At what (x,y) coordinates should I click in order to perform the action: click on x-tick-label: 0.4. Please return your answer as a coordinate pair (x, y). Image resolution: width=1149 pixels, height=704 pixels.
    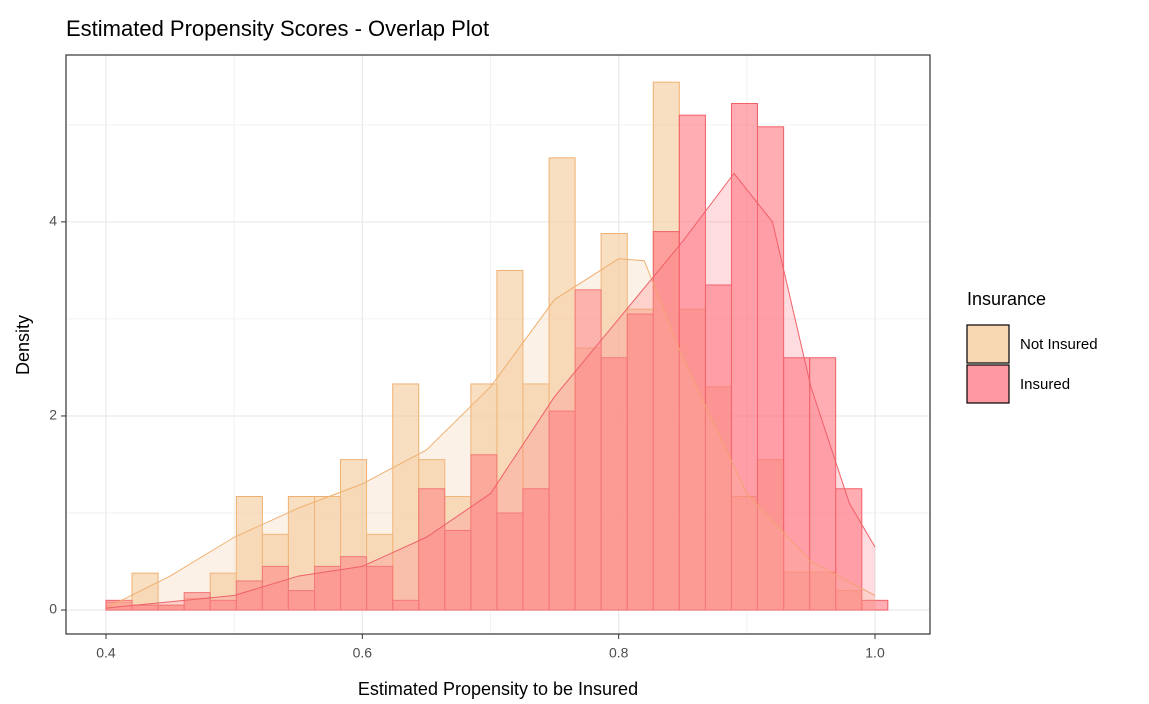
    Looking at the image, I should click on (106, 653).